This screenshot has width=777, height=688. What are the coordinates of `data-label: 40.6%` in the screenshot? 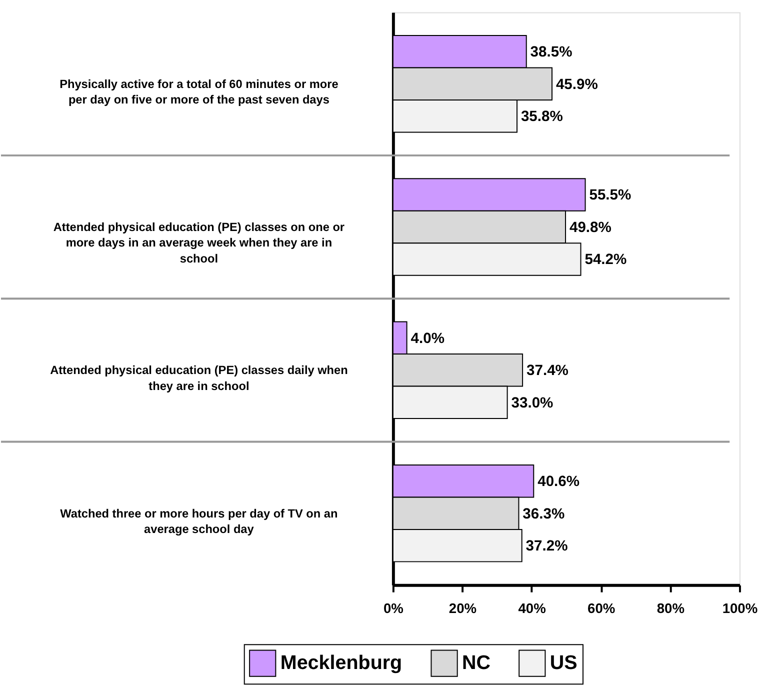 It's located at (559, 482).